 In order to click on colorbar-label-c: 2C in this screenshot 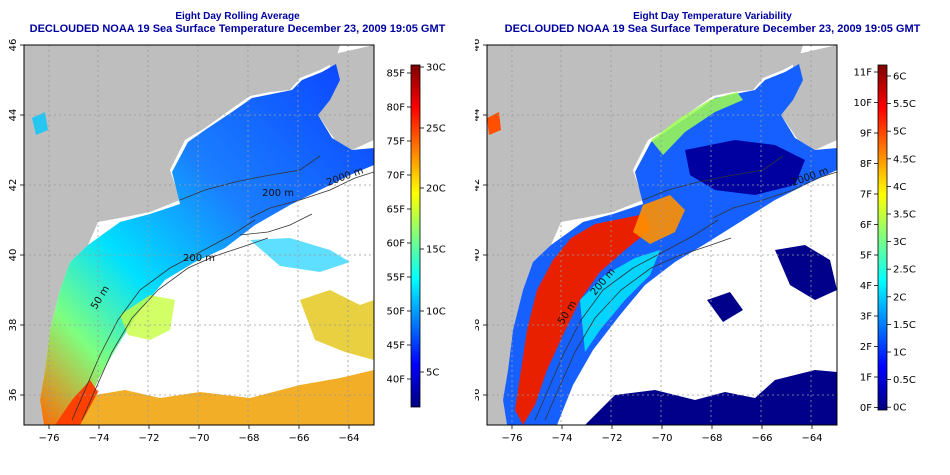, I will do `click(899, 297)`.